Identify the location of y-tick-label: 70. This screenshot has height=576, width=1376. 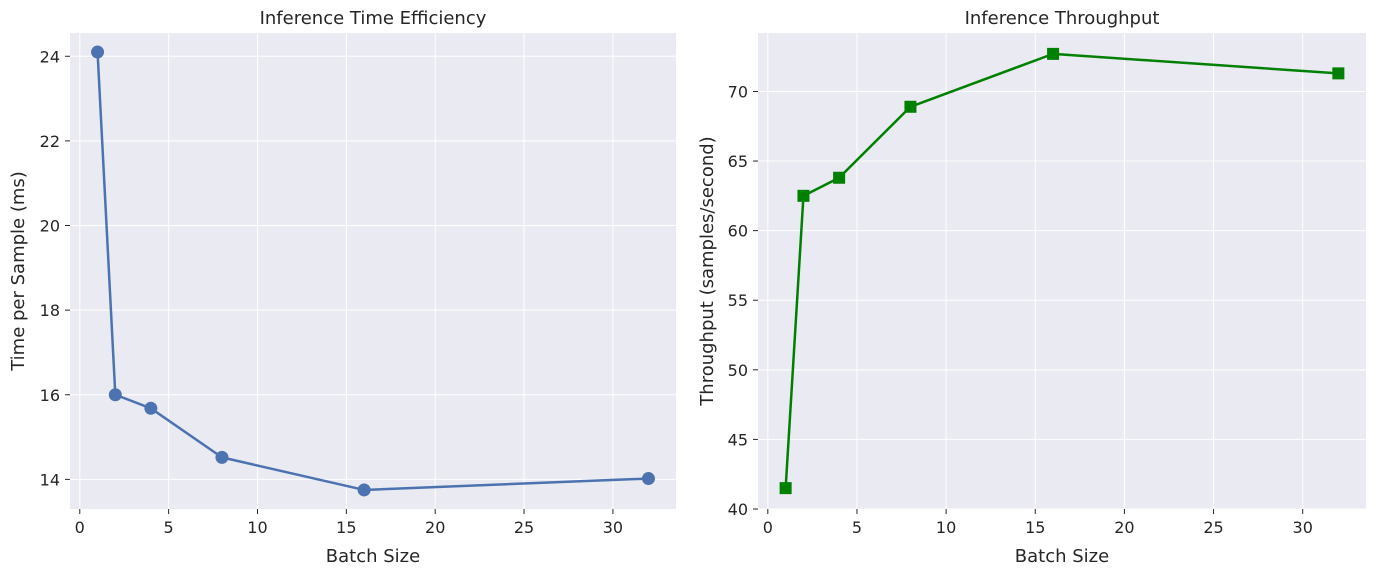
(738, 91).